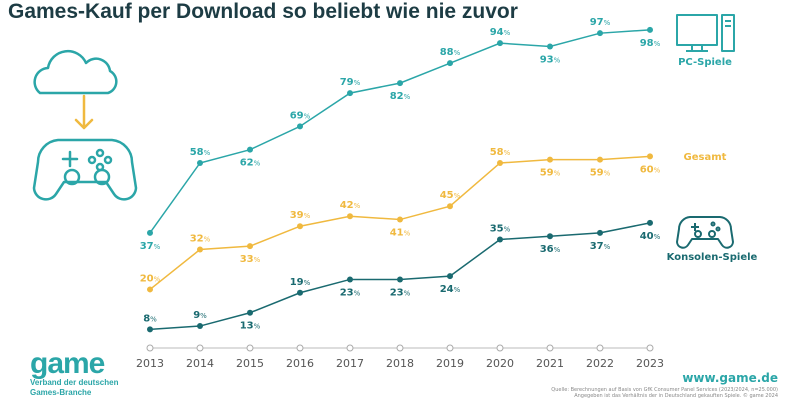  What do you see at coordinates (500, 32) in the screenshot?
I see `data-label: 94%` at bounding box center [500, 32].